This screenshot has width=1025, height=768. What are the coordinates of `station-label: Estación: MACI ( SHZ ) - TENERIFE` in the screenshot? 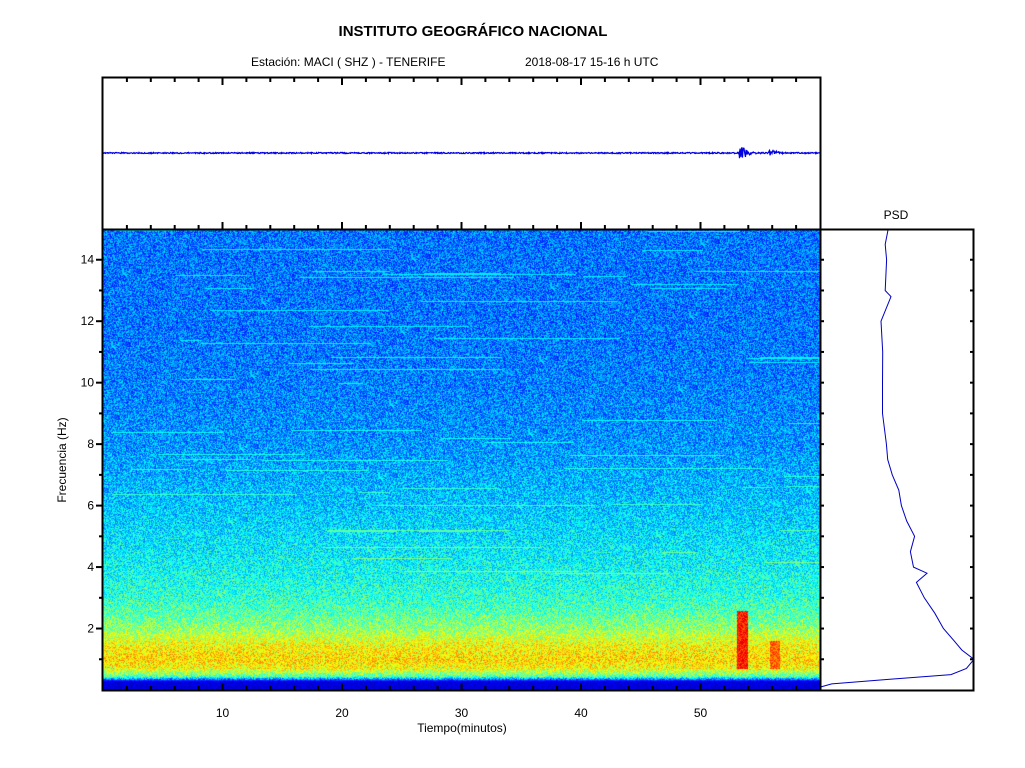 It's located at (348, 62).